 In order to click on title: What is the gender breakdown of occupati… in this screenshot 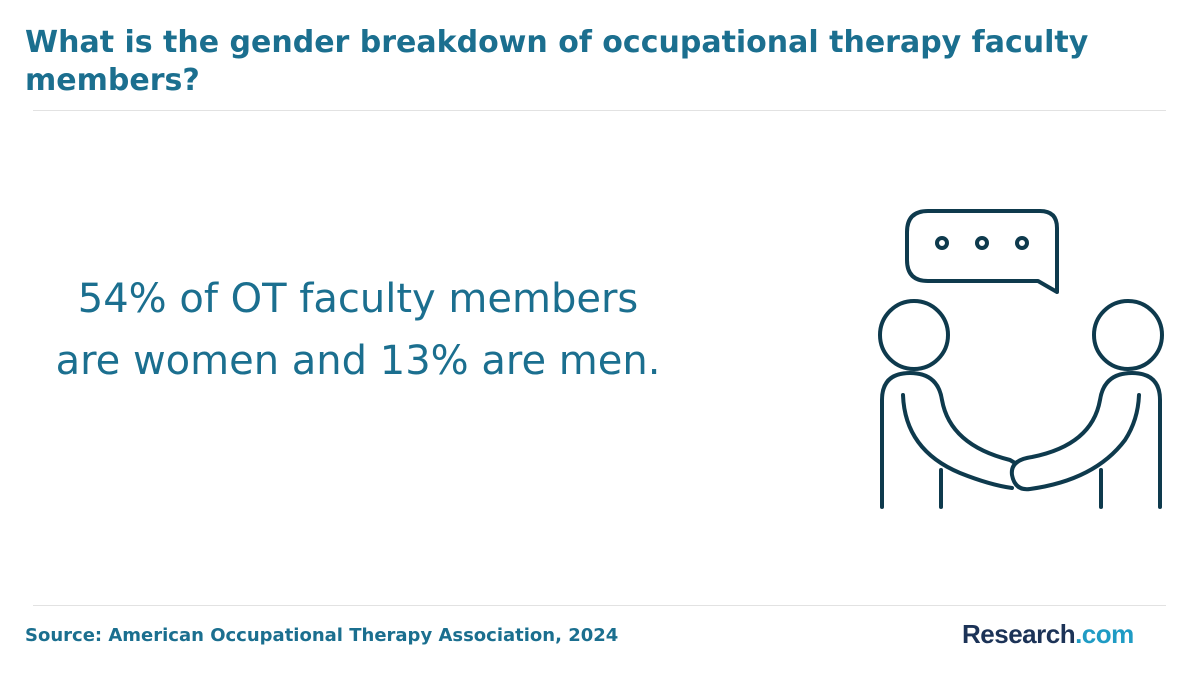, I will do `click(557, 61)`.